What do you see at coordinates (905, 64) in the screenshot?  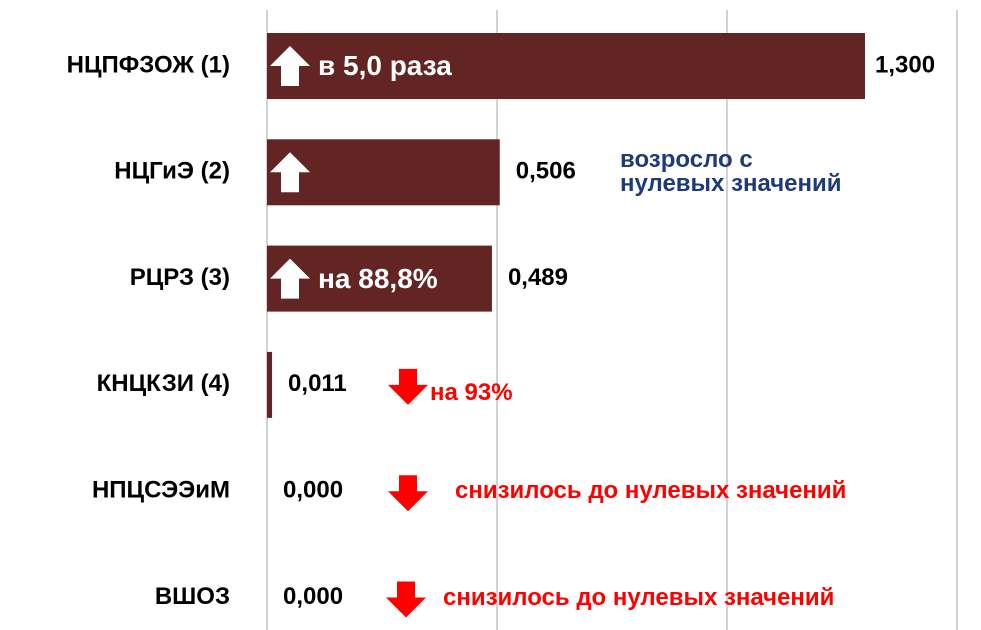 I see `value-label: 1,300` at bounding box center [905, 64].